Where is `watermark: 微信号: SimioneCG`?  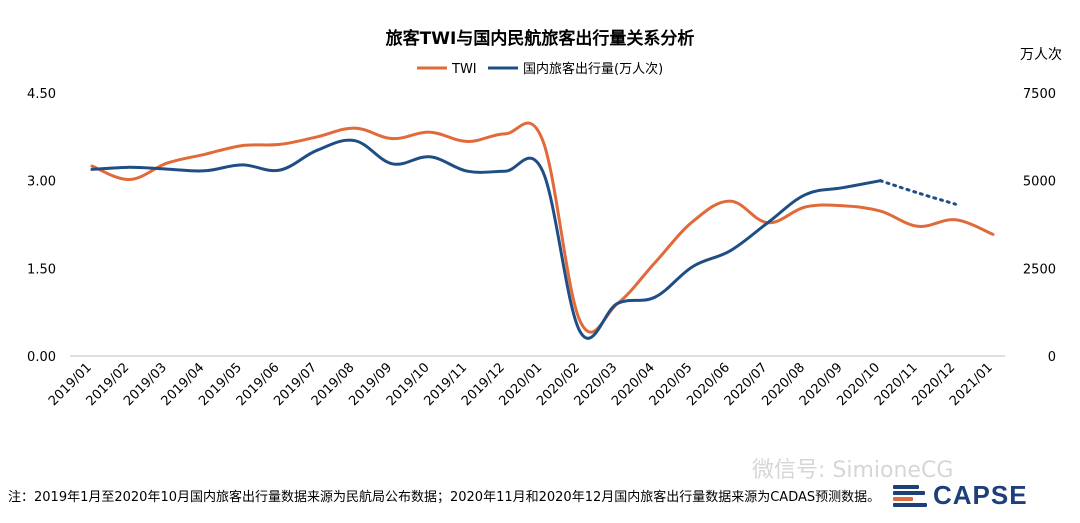
watermark: 微信号: SimioneCG is located at coordinates (853, 470).